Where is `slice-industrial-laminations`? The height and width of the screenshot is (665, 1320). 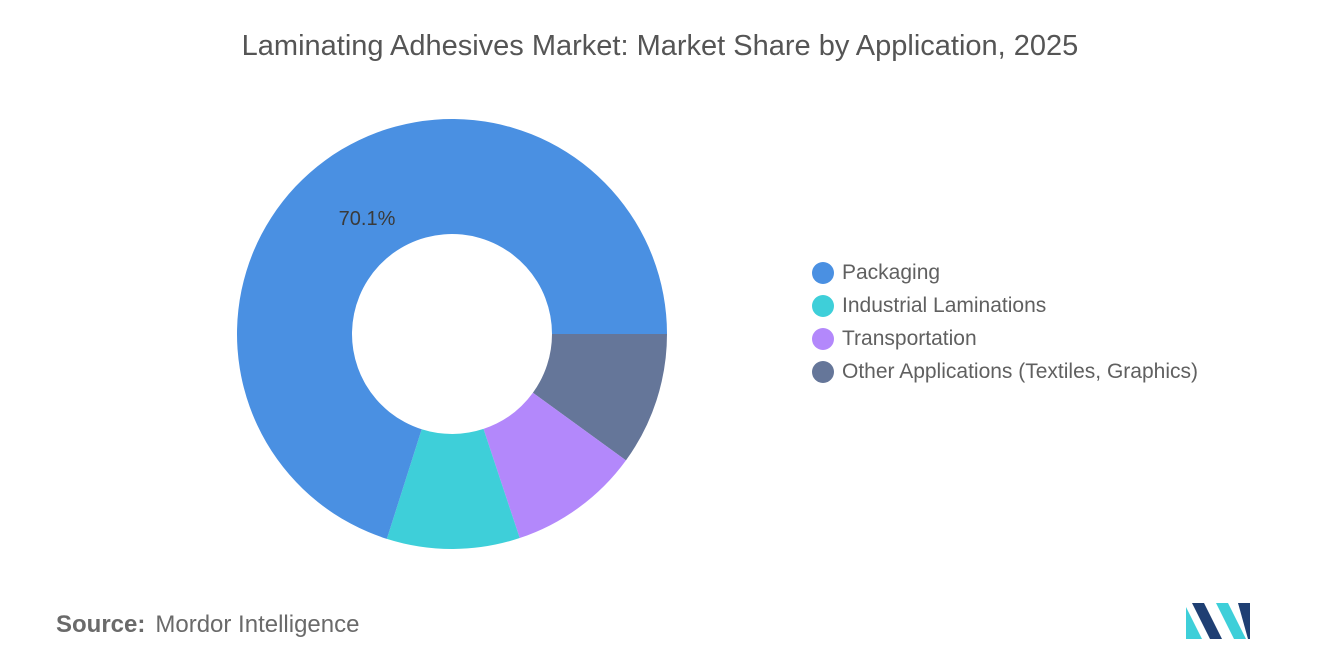
slice-industrial-laminations is located at coordinates (453, 488).